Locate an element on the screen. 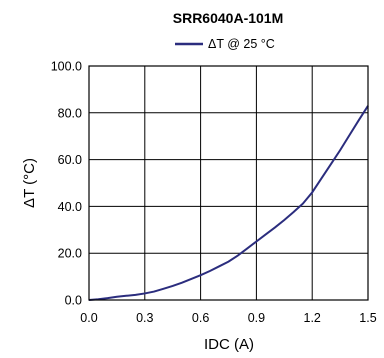 This screenshot has height=358, width=384. legend: ΔT @ 25 °C is located at coordinates (225, 44).